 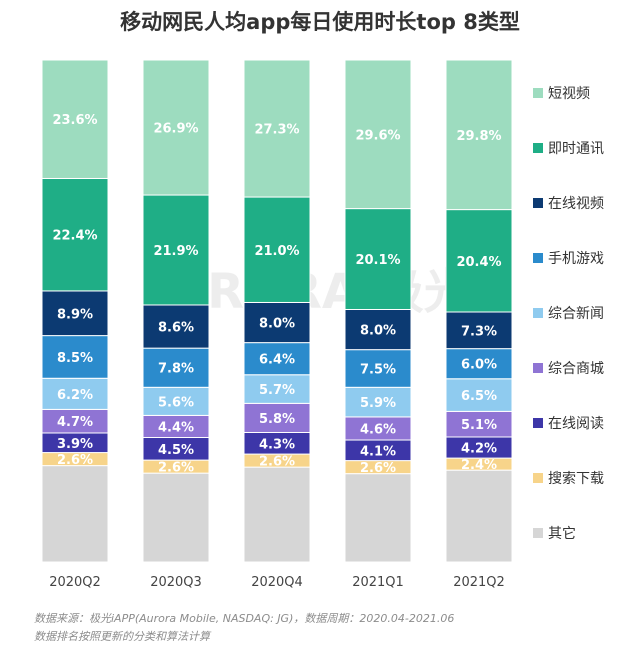 I want to click on data-label: 5.1%, so click(x=479, y=425).